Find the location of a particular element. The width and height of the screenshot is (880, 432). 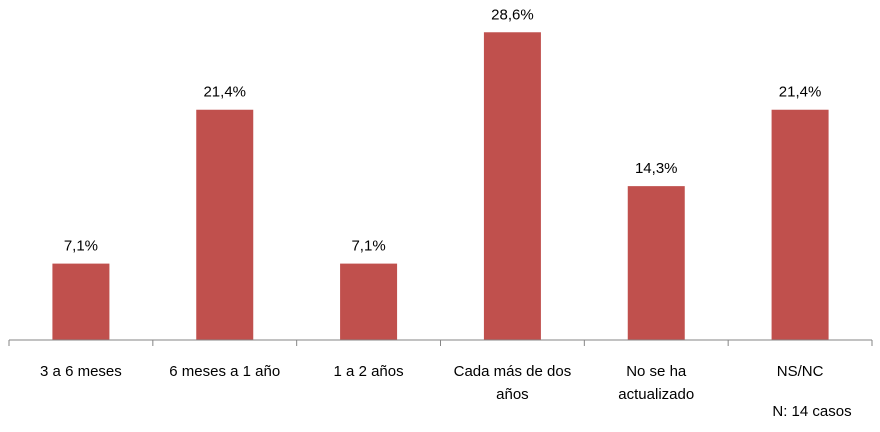

sample-size-note: N: 14 casos is located at coordinates (811, 411).